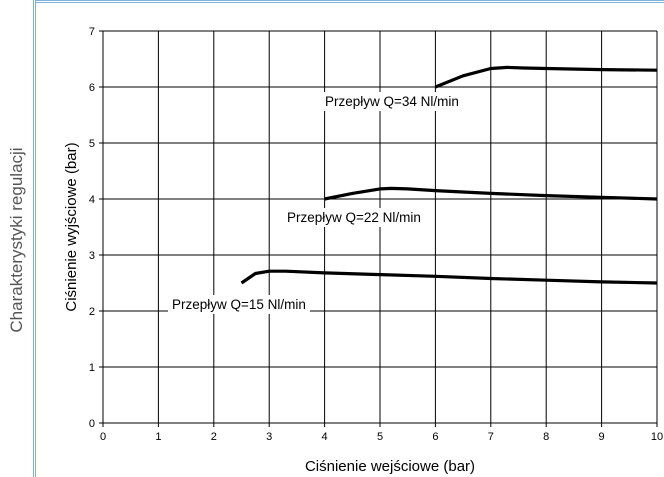 The width and height of the screenshot is (664, 477). Describe the element at coordinates (18, 238) in the screenshot. I see `sidebar: Charakterystyki regulacji` at that location.